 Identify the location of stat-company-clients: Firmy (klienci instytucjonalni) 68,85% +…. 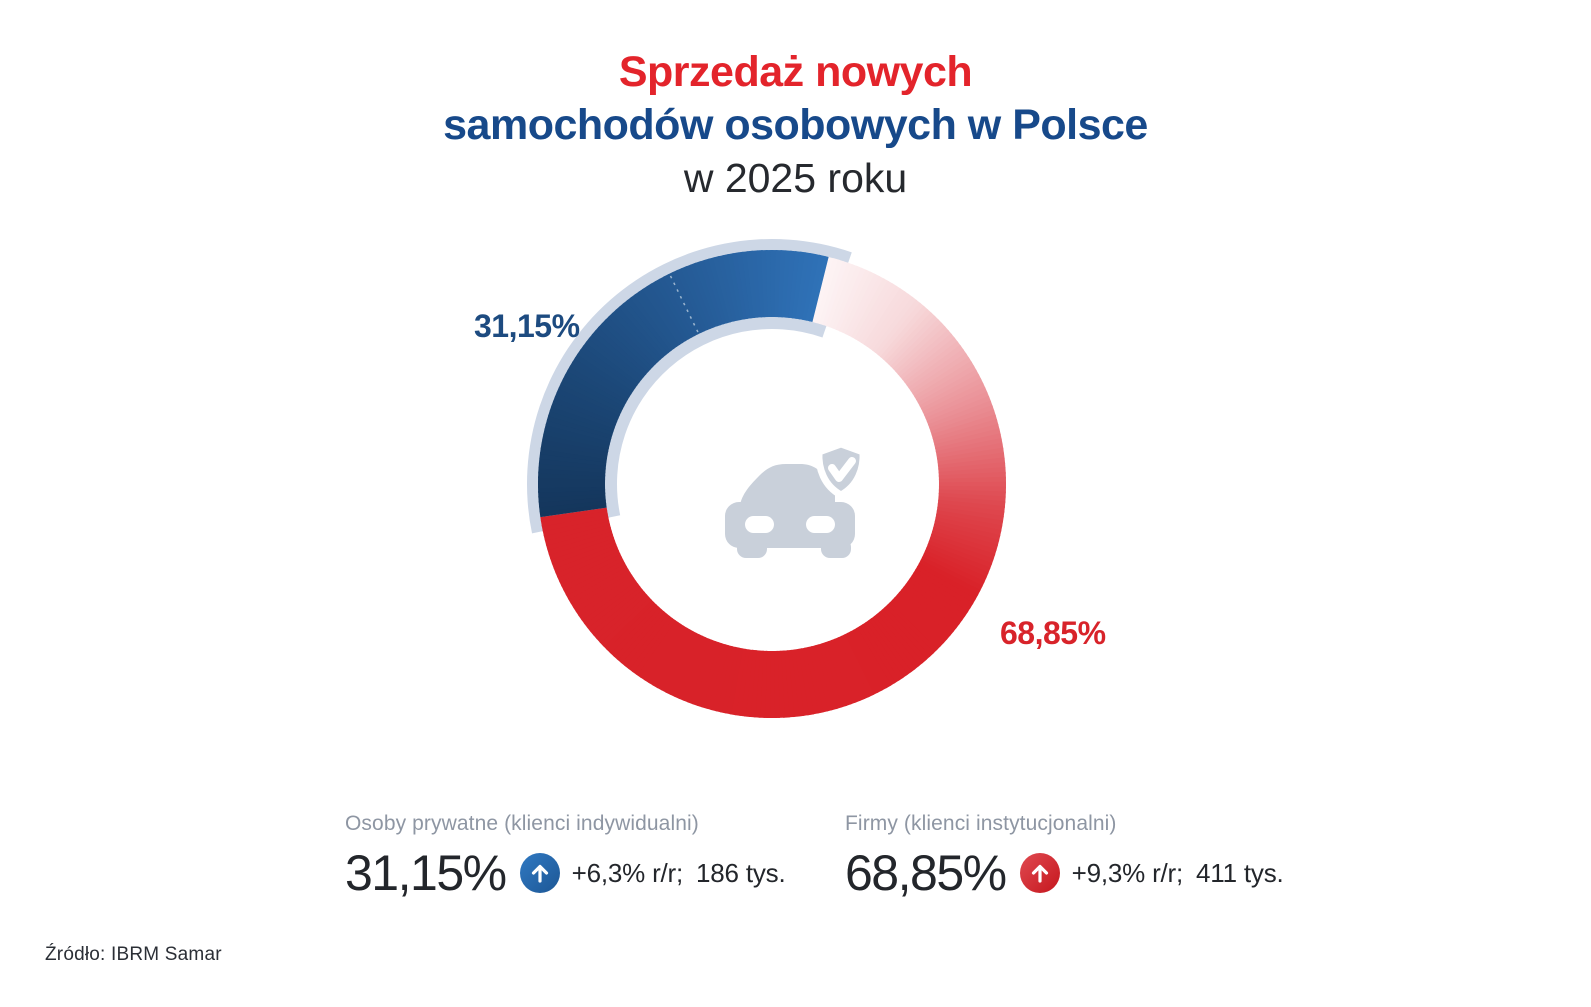
(1064, 857).